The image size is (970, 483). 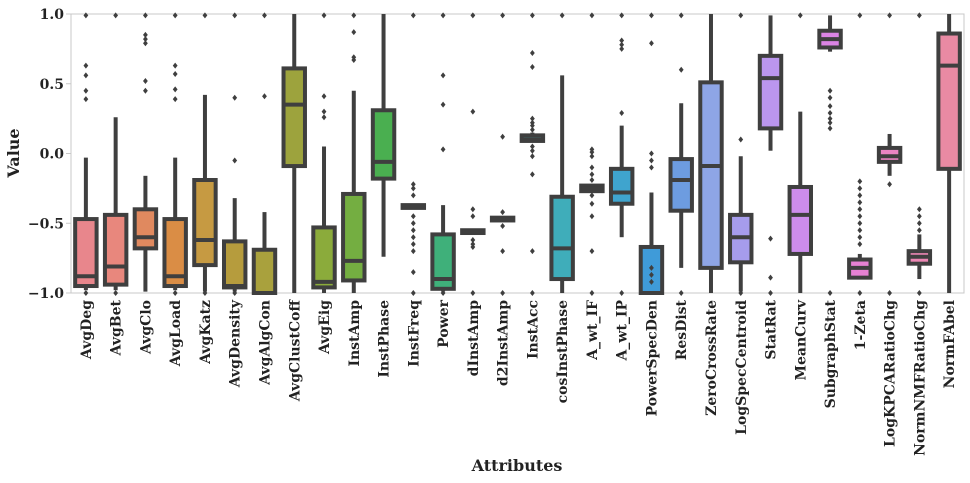 I want to click on box-d2instamp, so click(x=502, y=154).